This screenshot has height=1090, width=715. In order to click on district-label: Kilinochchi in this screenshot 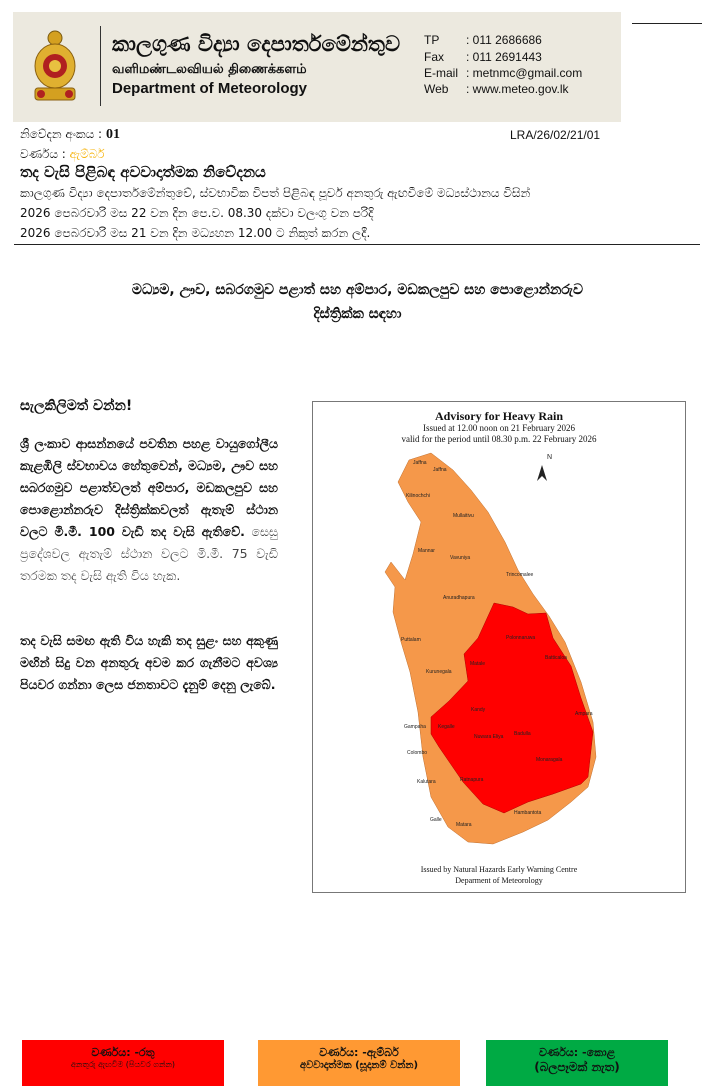, I will do `click(418, 496)`.